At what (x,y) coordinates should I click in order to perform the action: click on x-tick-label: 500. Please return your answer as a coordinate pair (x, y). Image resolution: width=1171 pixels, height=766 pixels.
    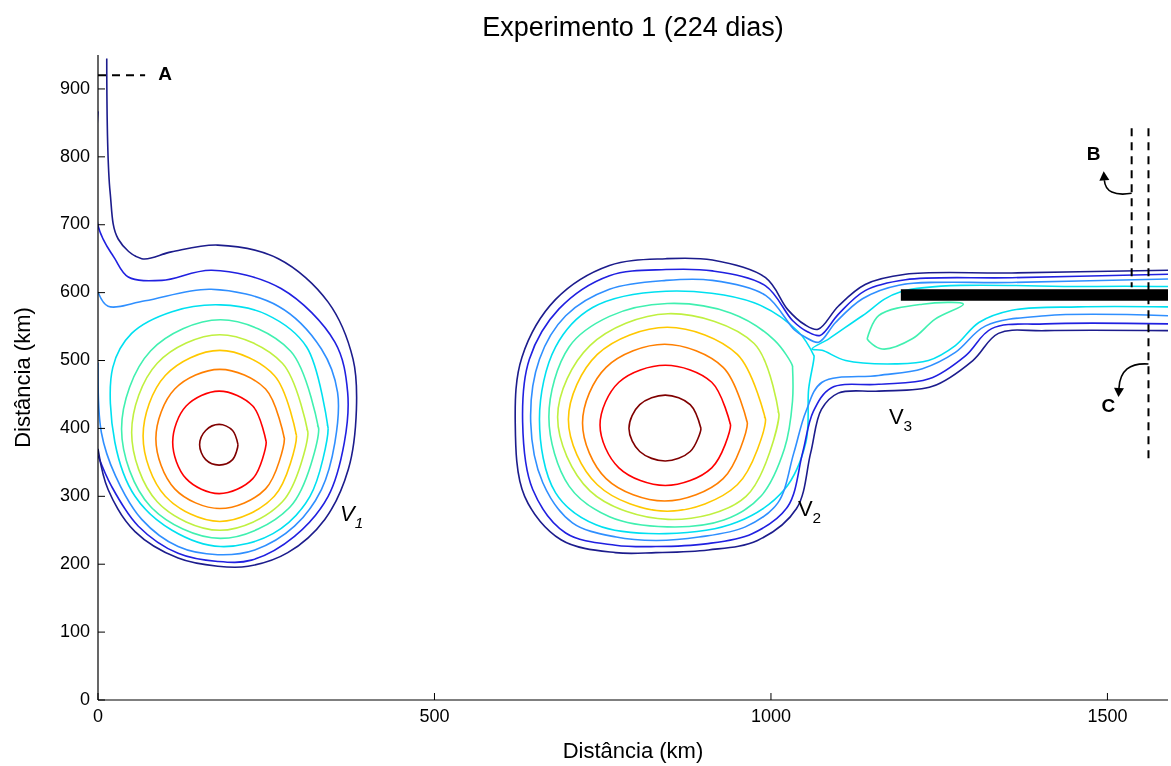
    Looking at the image, I should click on (434, 716).